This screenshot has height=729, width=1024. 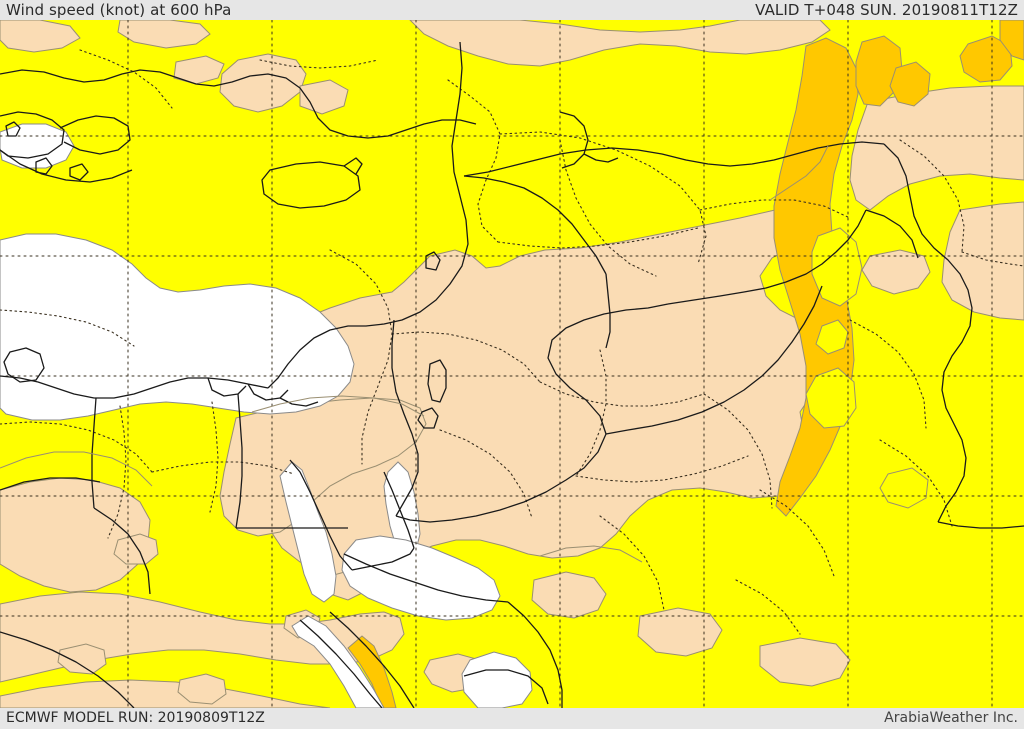 What do you see at coordinates (674, 159) in the screenshot?
I see `border-syria-turkey` at bounding box center [674, 159].